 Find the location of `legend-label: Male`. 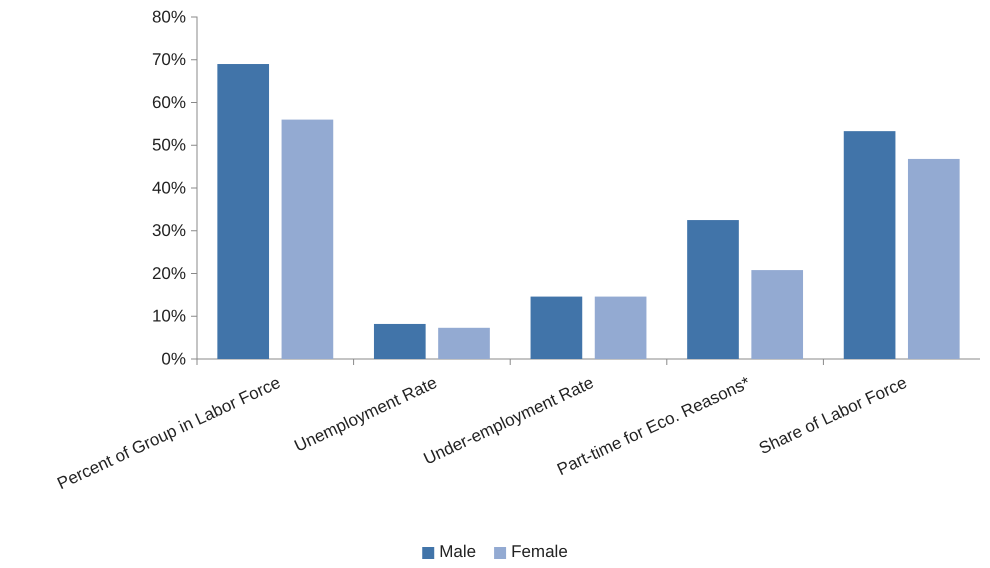

legend-label: Male is located at coordinates (457, 551).